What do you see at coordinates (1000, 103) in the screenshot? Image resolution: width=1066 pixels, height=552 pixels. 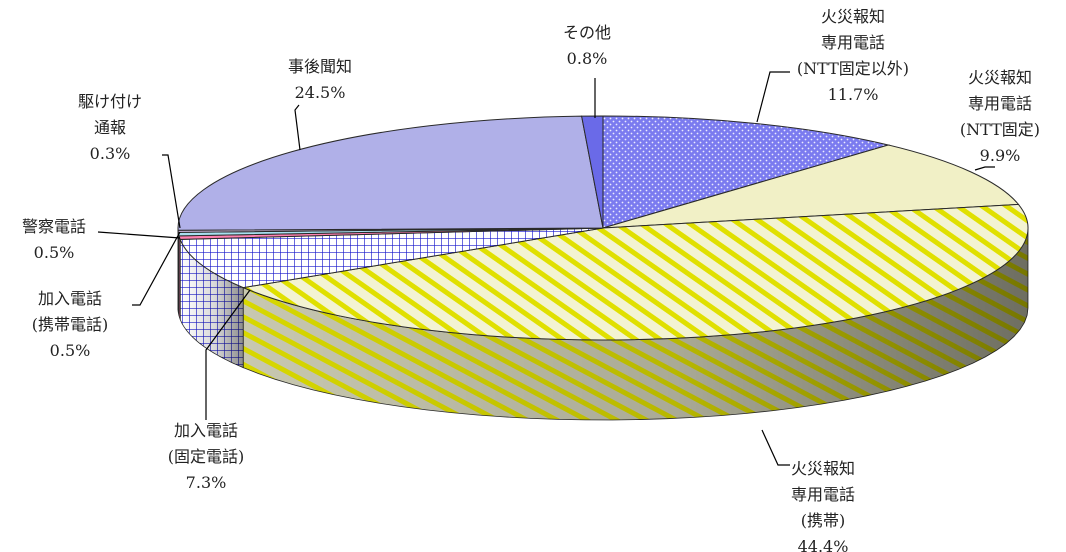 I see `slice-label-line-1-1: 専用電話` at bounding box center [1000, 103].